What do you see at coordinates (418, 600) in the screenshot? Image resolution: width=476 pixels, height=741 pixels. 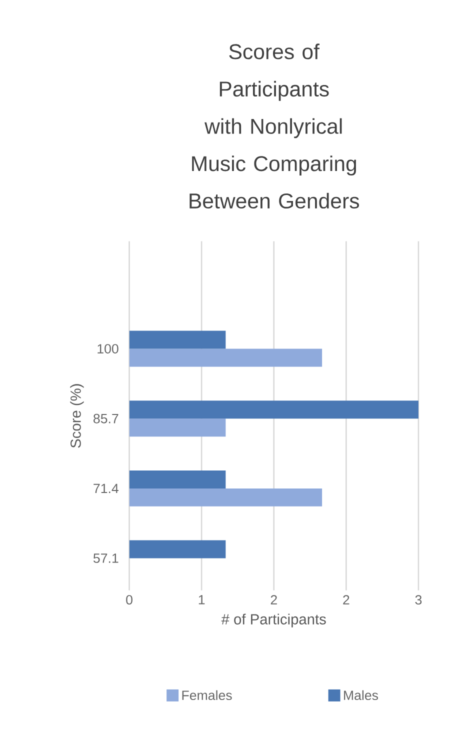 I see `x-tick-label: 3` at bounding box center [418, 600].